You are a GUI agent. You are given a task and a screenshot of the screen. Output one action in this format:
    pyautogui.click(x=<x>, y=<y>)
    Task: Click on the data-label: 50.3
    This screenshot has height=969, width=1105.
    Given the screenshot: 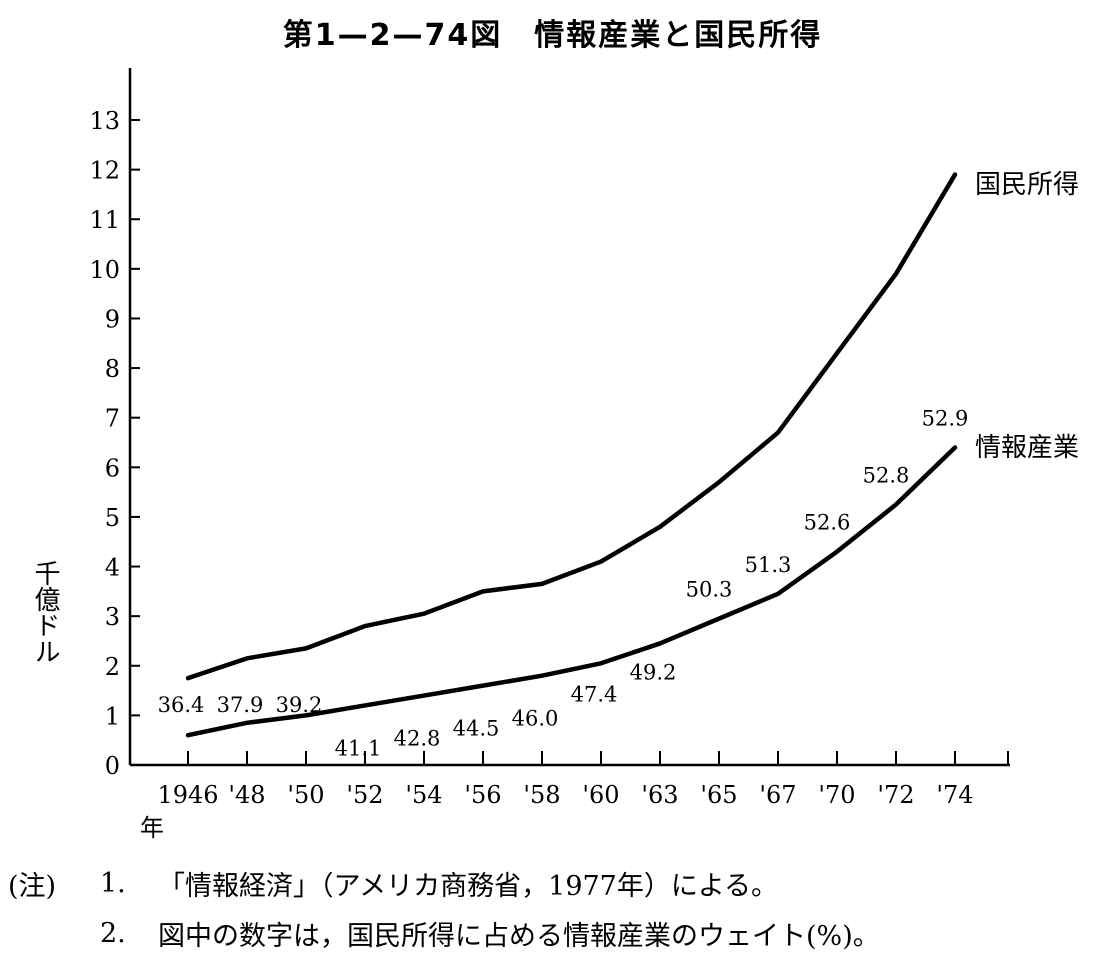 What is the action you would take?
    pyautogui.click(x=709, y=590)
    